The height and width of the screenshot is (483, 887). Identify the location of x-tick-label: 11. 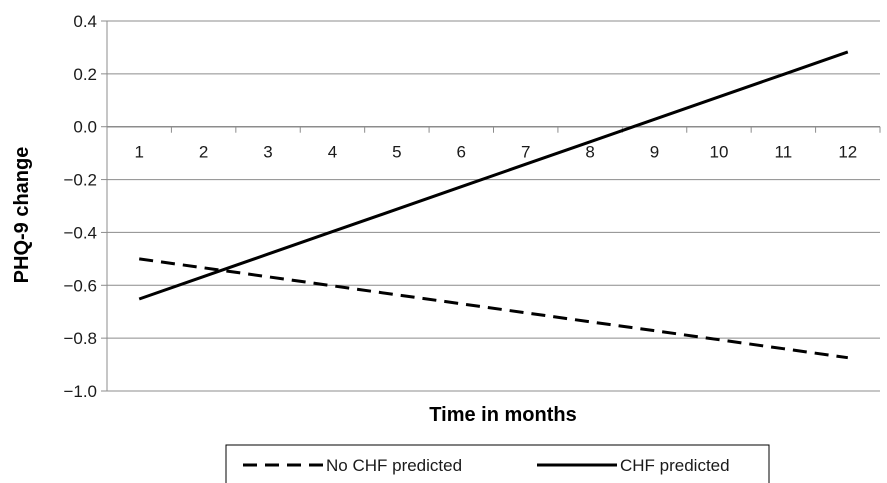
(784, 152).